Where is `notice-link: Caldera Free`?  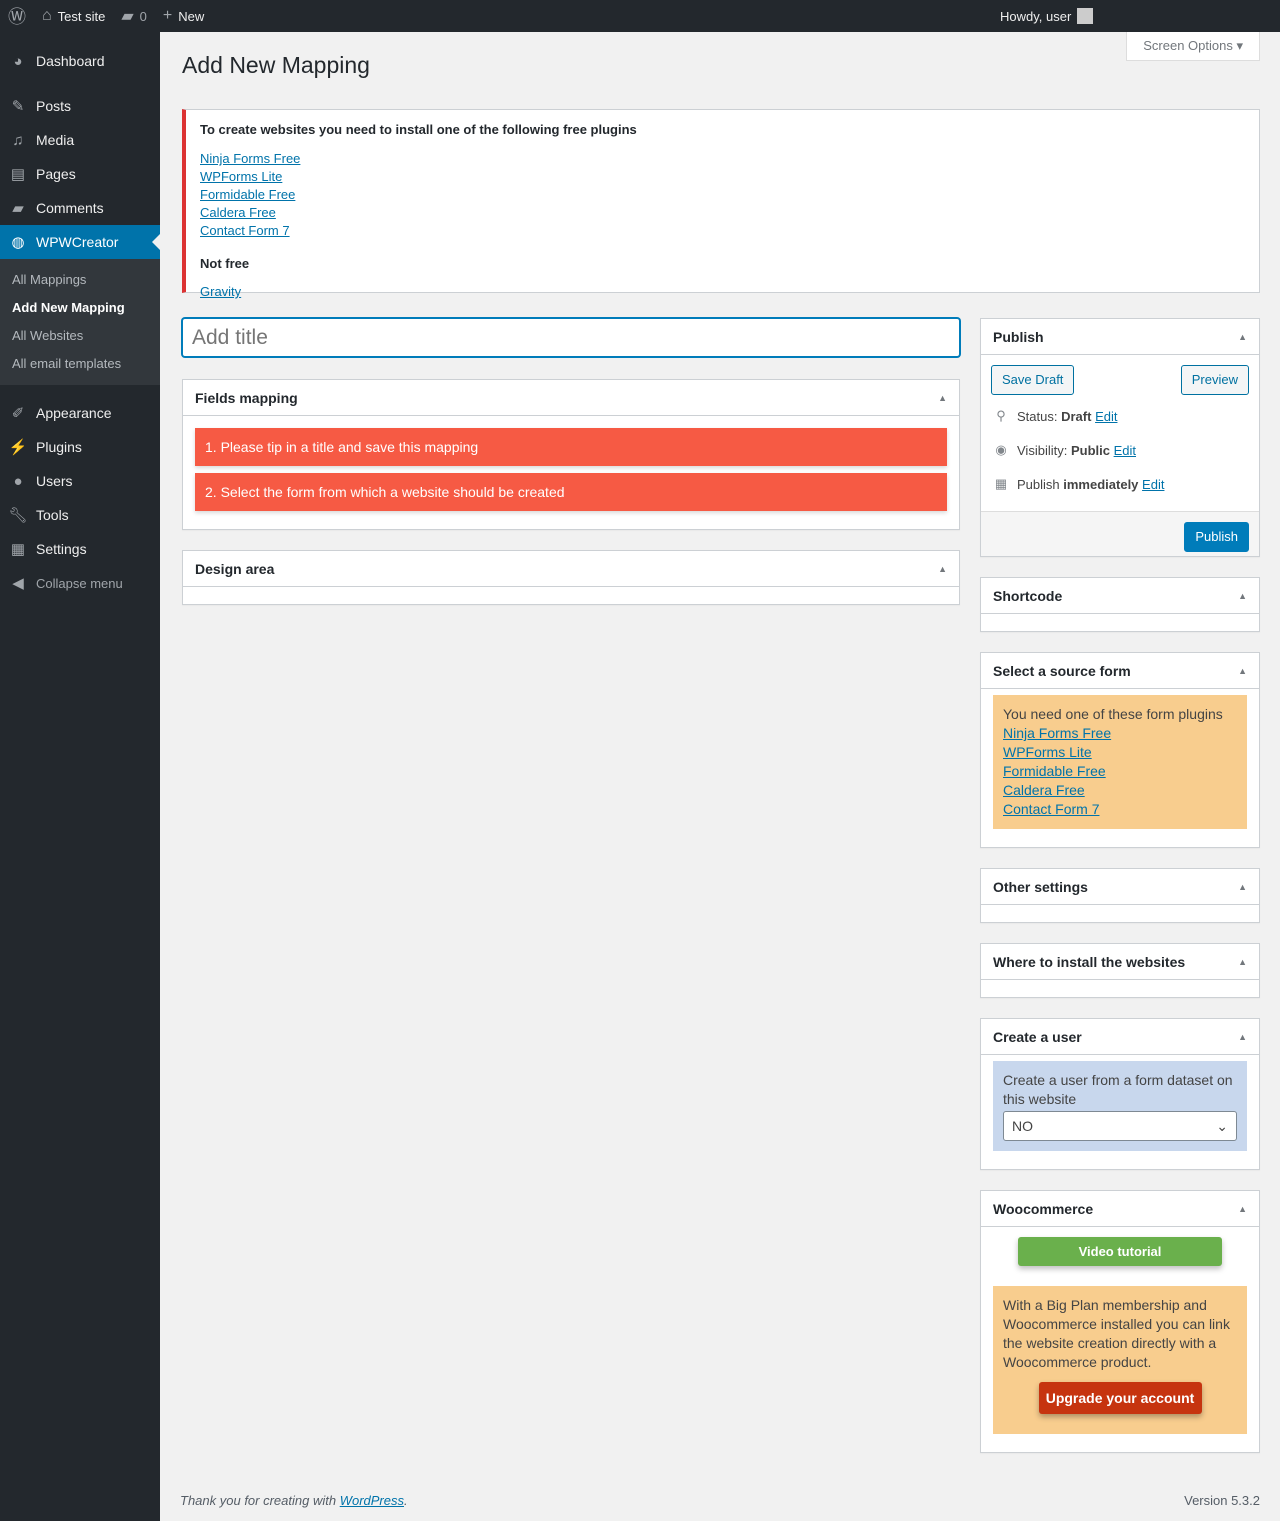
notice-link: Caldera Free is located at coordinates (238, 212).